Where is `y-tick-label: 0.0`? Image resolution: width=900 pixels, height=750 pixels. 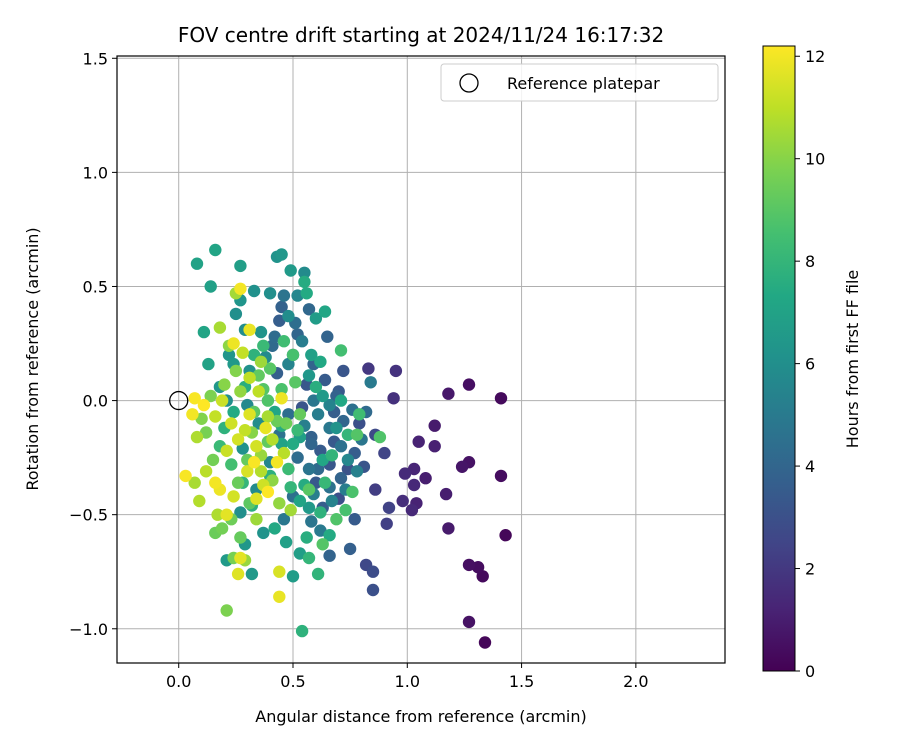
y-tick-label: 0.0 is located at coordinates (95, 401).